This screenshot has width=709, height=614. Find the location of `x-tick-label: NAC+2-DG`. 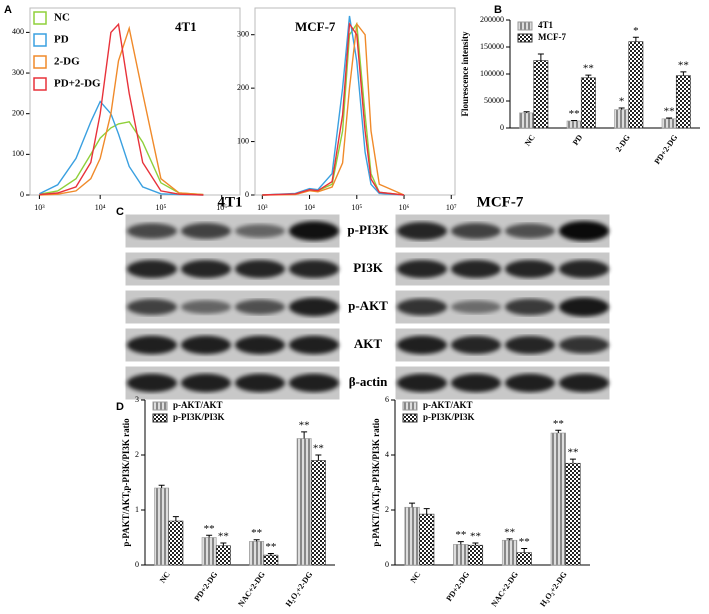

x-tick-label: NAC+2-DG is located at coordinates (504, 589).